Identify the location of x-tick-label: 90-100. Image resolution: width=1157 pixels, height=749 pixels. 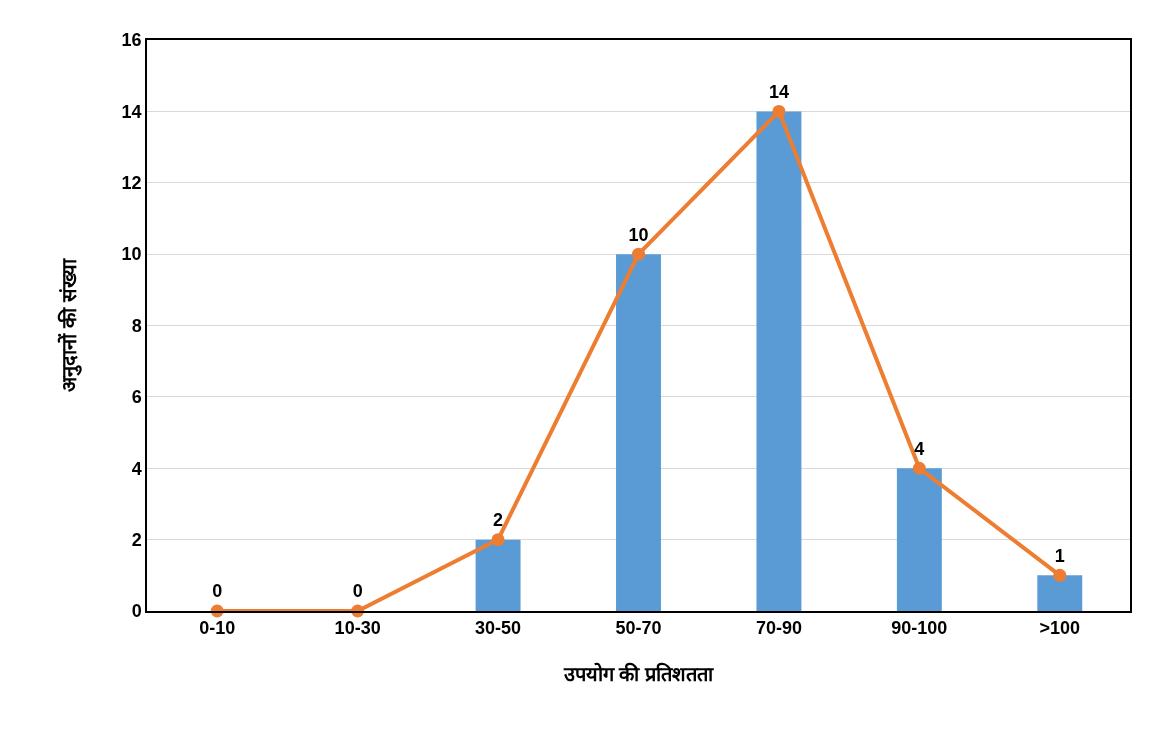
(919, 628).